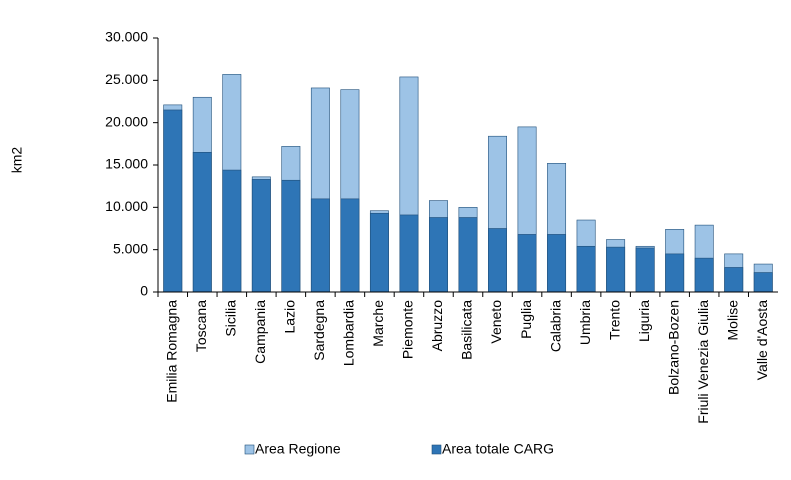 This screenshot has height=480, width=791. What do you see at coordinates (126, 37) in the screenshot?
I see `y-tick-label: 30.000` at bounding box center [126, 37].